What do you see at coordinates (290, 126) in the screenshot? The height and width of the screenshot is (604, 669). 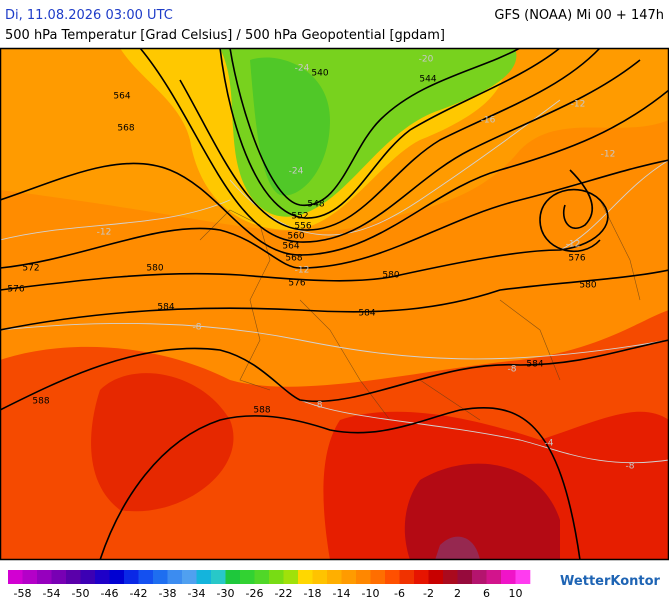 I see `cold-core-inner` at bounding box center [290, 126].